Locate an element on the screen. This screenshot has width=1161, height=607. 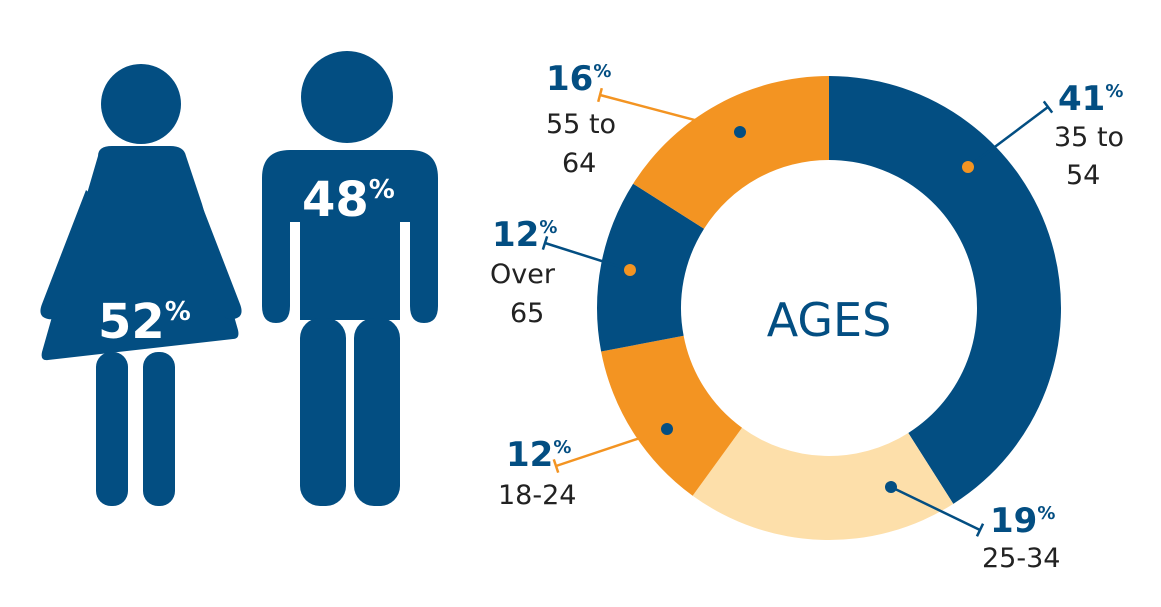
category-label: 35 to is located at coordinates (1089, 137).